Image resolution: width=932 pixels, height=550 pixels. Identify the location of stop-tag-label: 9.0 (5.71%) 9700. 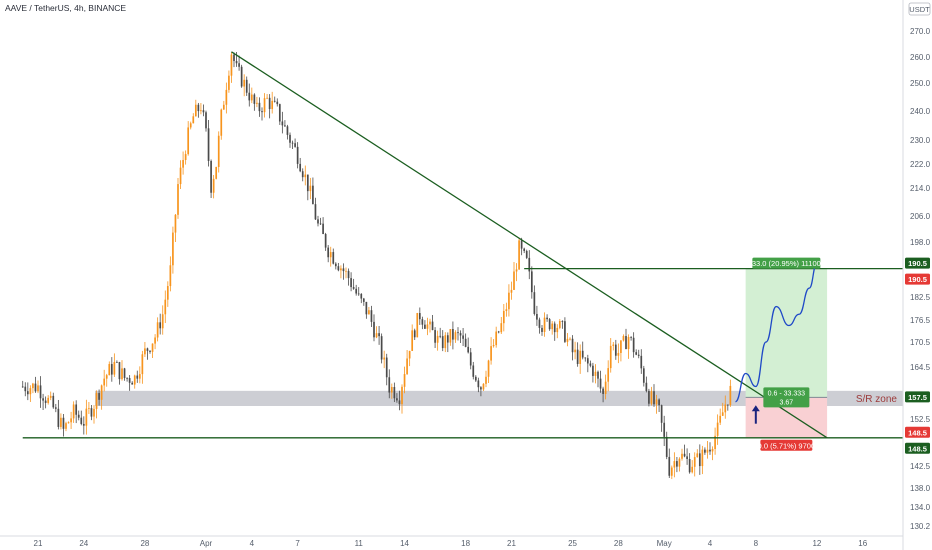
(787, 445).